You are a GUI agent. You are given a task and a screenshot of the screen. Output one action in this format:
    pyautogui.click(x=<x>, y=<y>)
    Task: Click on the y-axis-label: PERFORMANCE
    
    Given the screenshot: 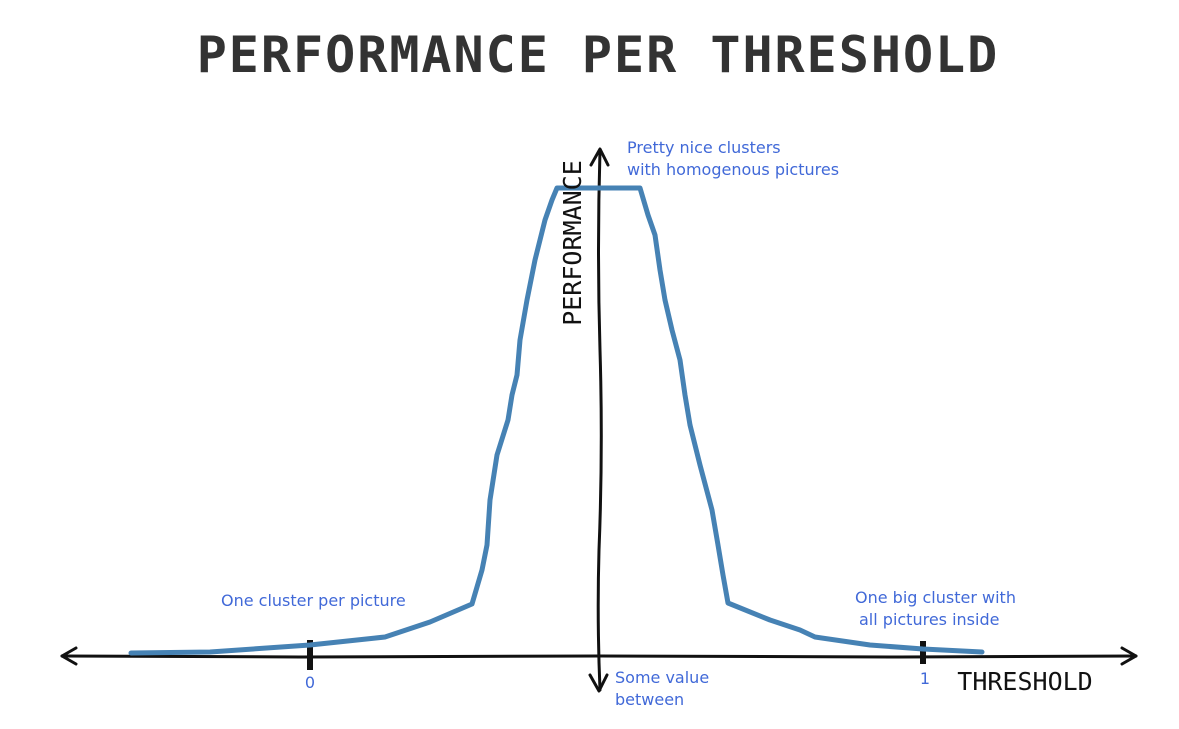 What is the action you would take?
    pyautogui.click(x=572, y=243)
    